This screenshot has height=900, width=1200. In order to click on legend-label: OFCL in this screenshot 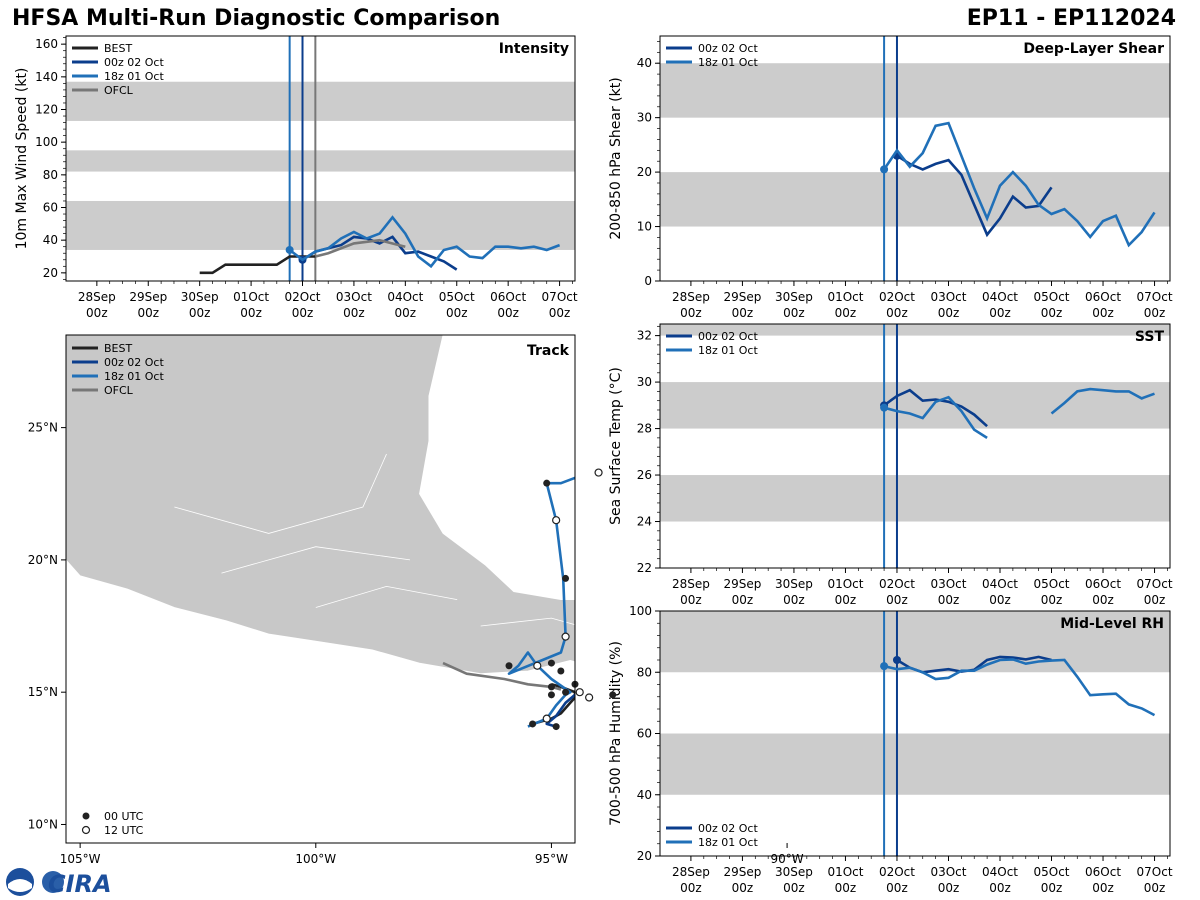, I will do `click(119, 390)`.